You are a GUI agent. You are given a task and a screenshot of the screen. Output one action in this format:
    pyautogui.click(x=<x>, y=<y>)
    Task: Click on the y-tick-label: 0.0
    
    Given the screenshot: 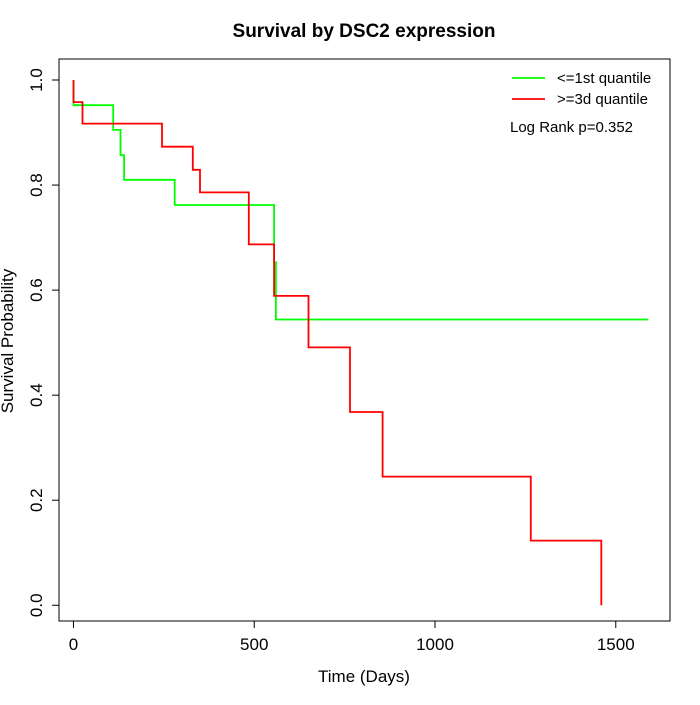 What is the action you would take?
    pyautogui.click(x=36, y=605)
    